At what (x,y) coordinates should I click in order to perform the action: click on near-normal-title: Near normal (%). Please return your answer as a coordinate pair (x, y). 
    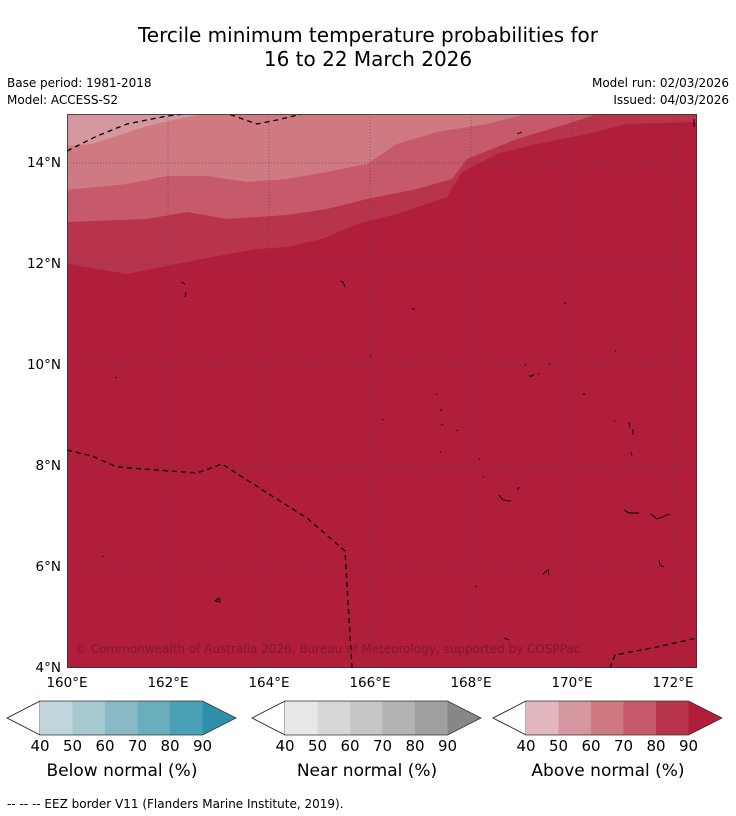
    Looking at the image, I should click on (367, 771).